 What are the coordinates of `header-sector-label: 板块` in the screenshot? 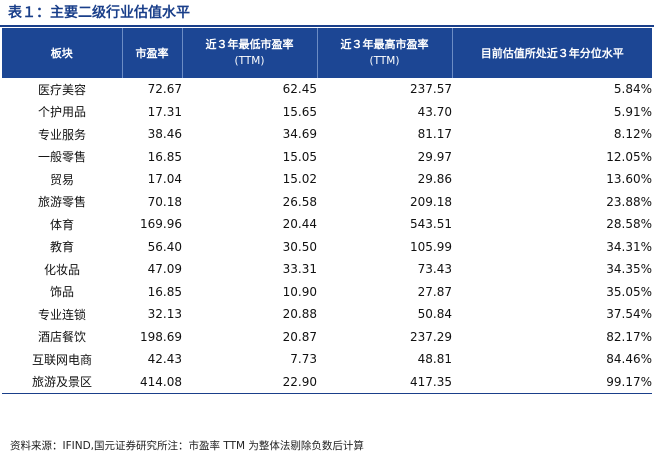 It's located at (61, 53).